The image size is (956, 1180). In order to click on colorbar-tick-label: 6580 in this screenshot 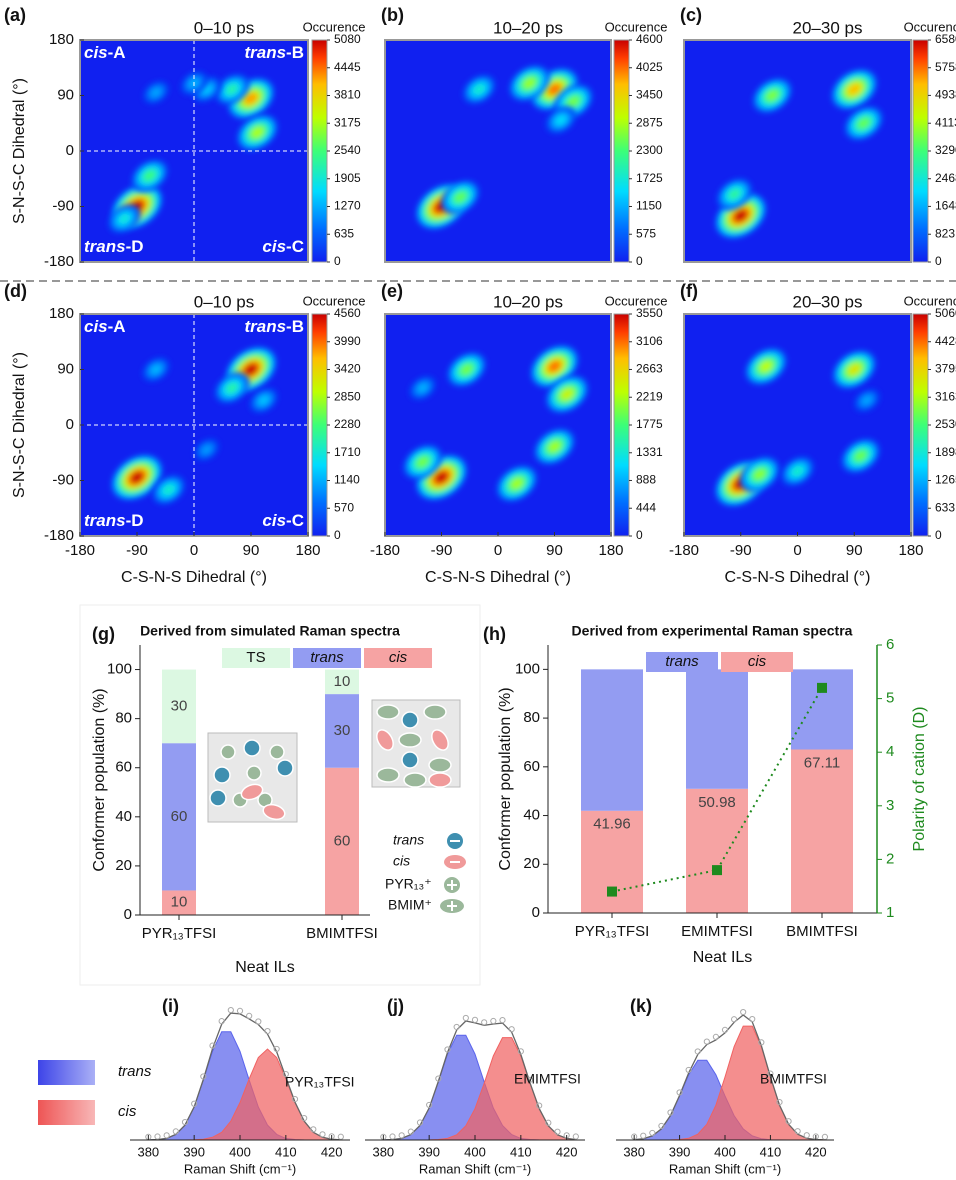, I will do `click(945, 39)`.